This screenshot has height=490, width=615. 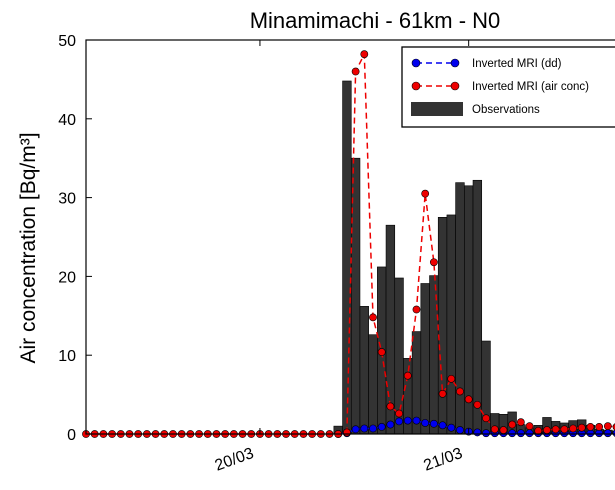 I want to click on y-tick-label: 0, so click(x=71, y=435).